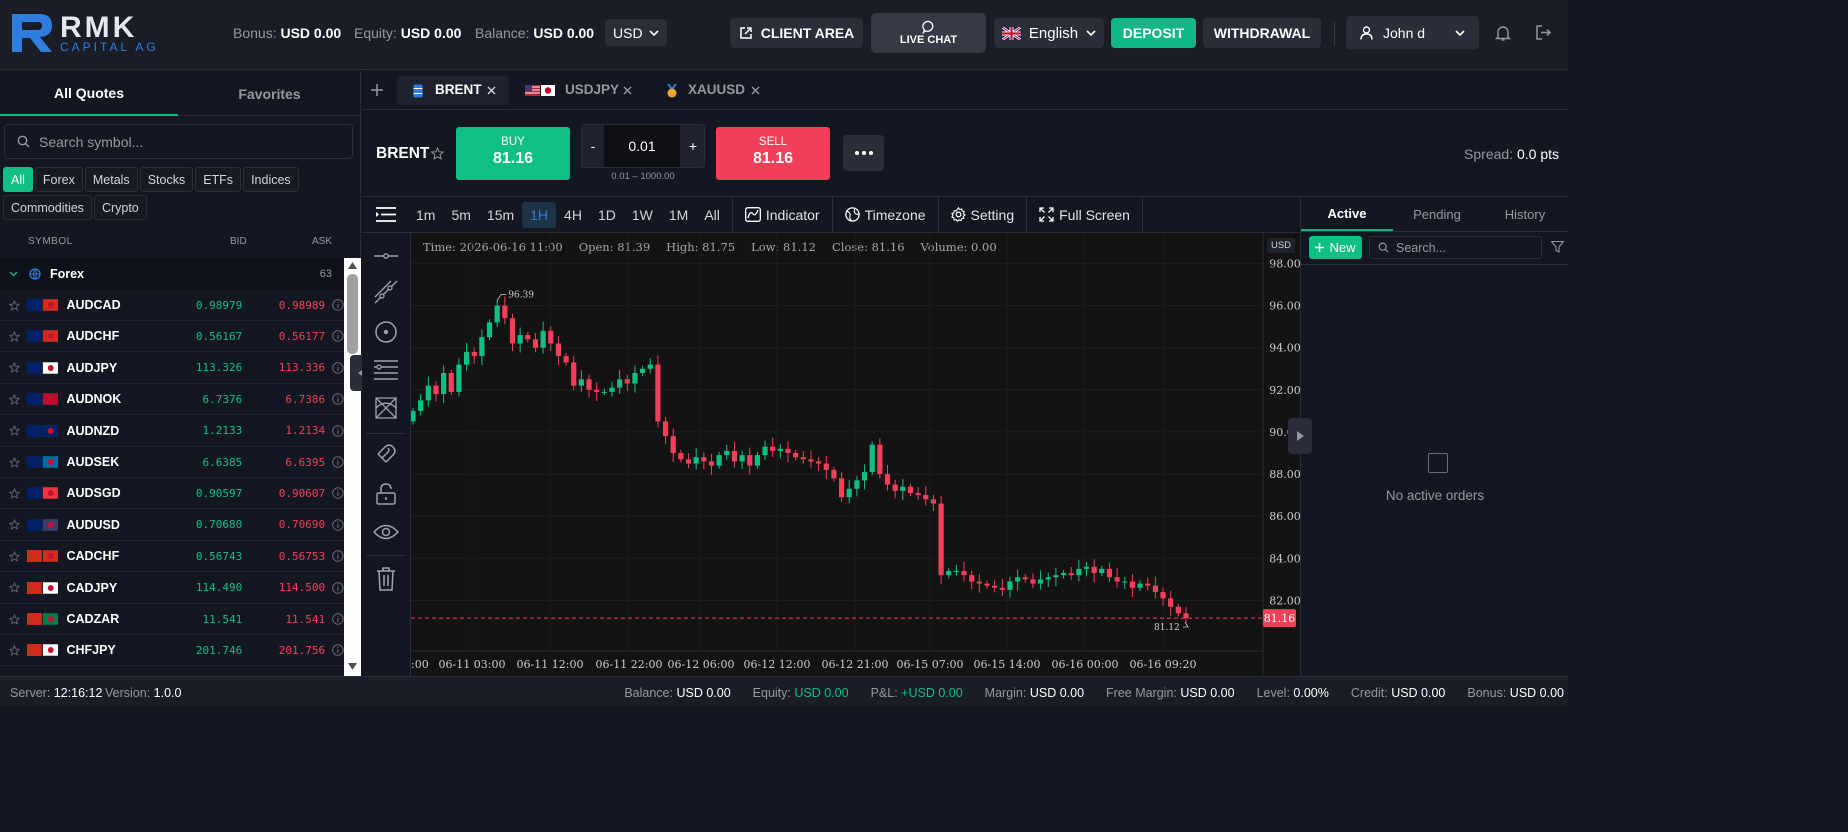 The image size is (1848, 832). Describe the element at coordinates (636, 32) in the screenshot. I see `currency-select: USD` at that location.